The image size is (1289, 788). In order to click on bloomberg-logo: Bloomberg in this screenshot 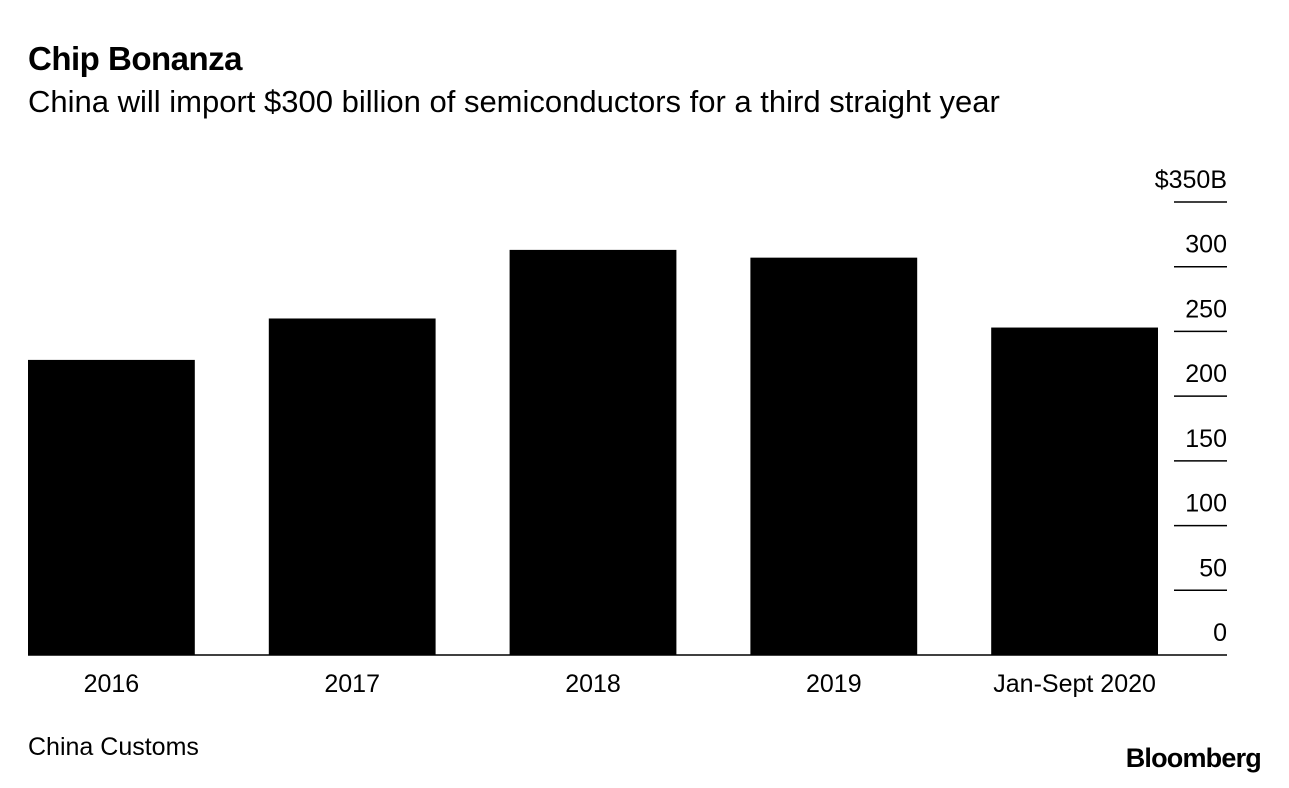, I will do `click(1193, 758)`.